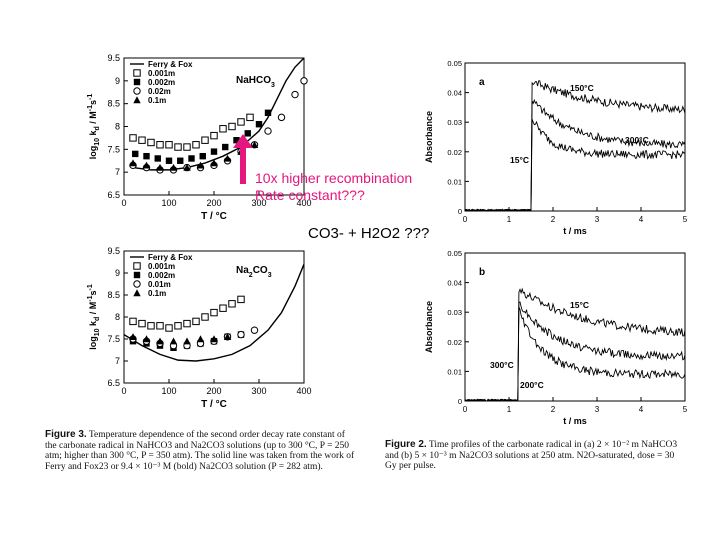  What do you see at coordinates (482, 82) in the screenshot?
I see `panel-label: a` at bounding box center [482, 82].